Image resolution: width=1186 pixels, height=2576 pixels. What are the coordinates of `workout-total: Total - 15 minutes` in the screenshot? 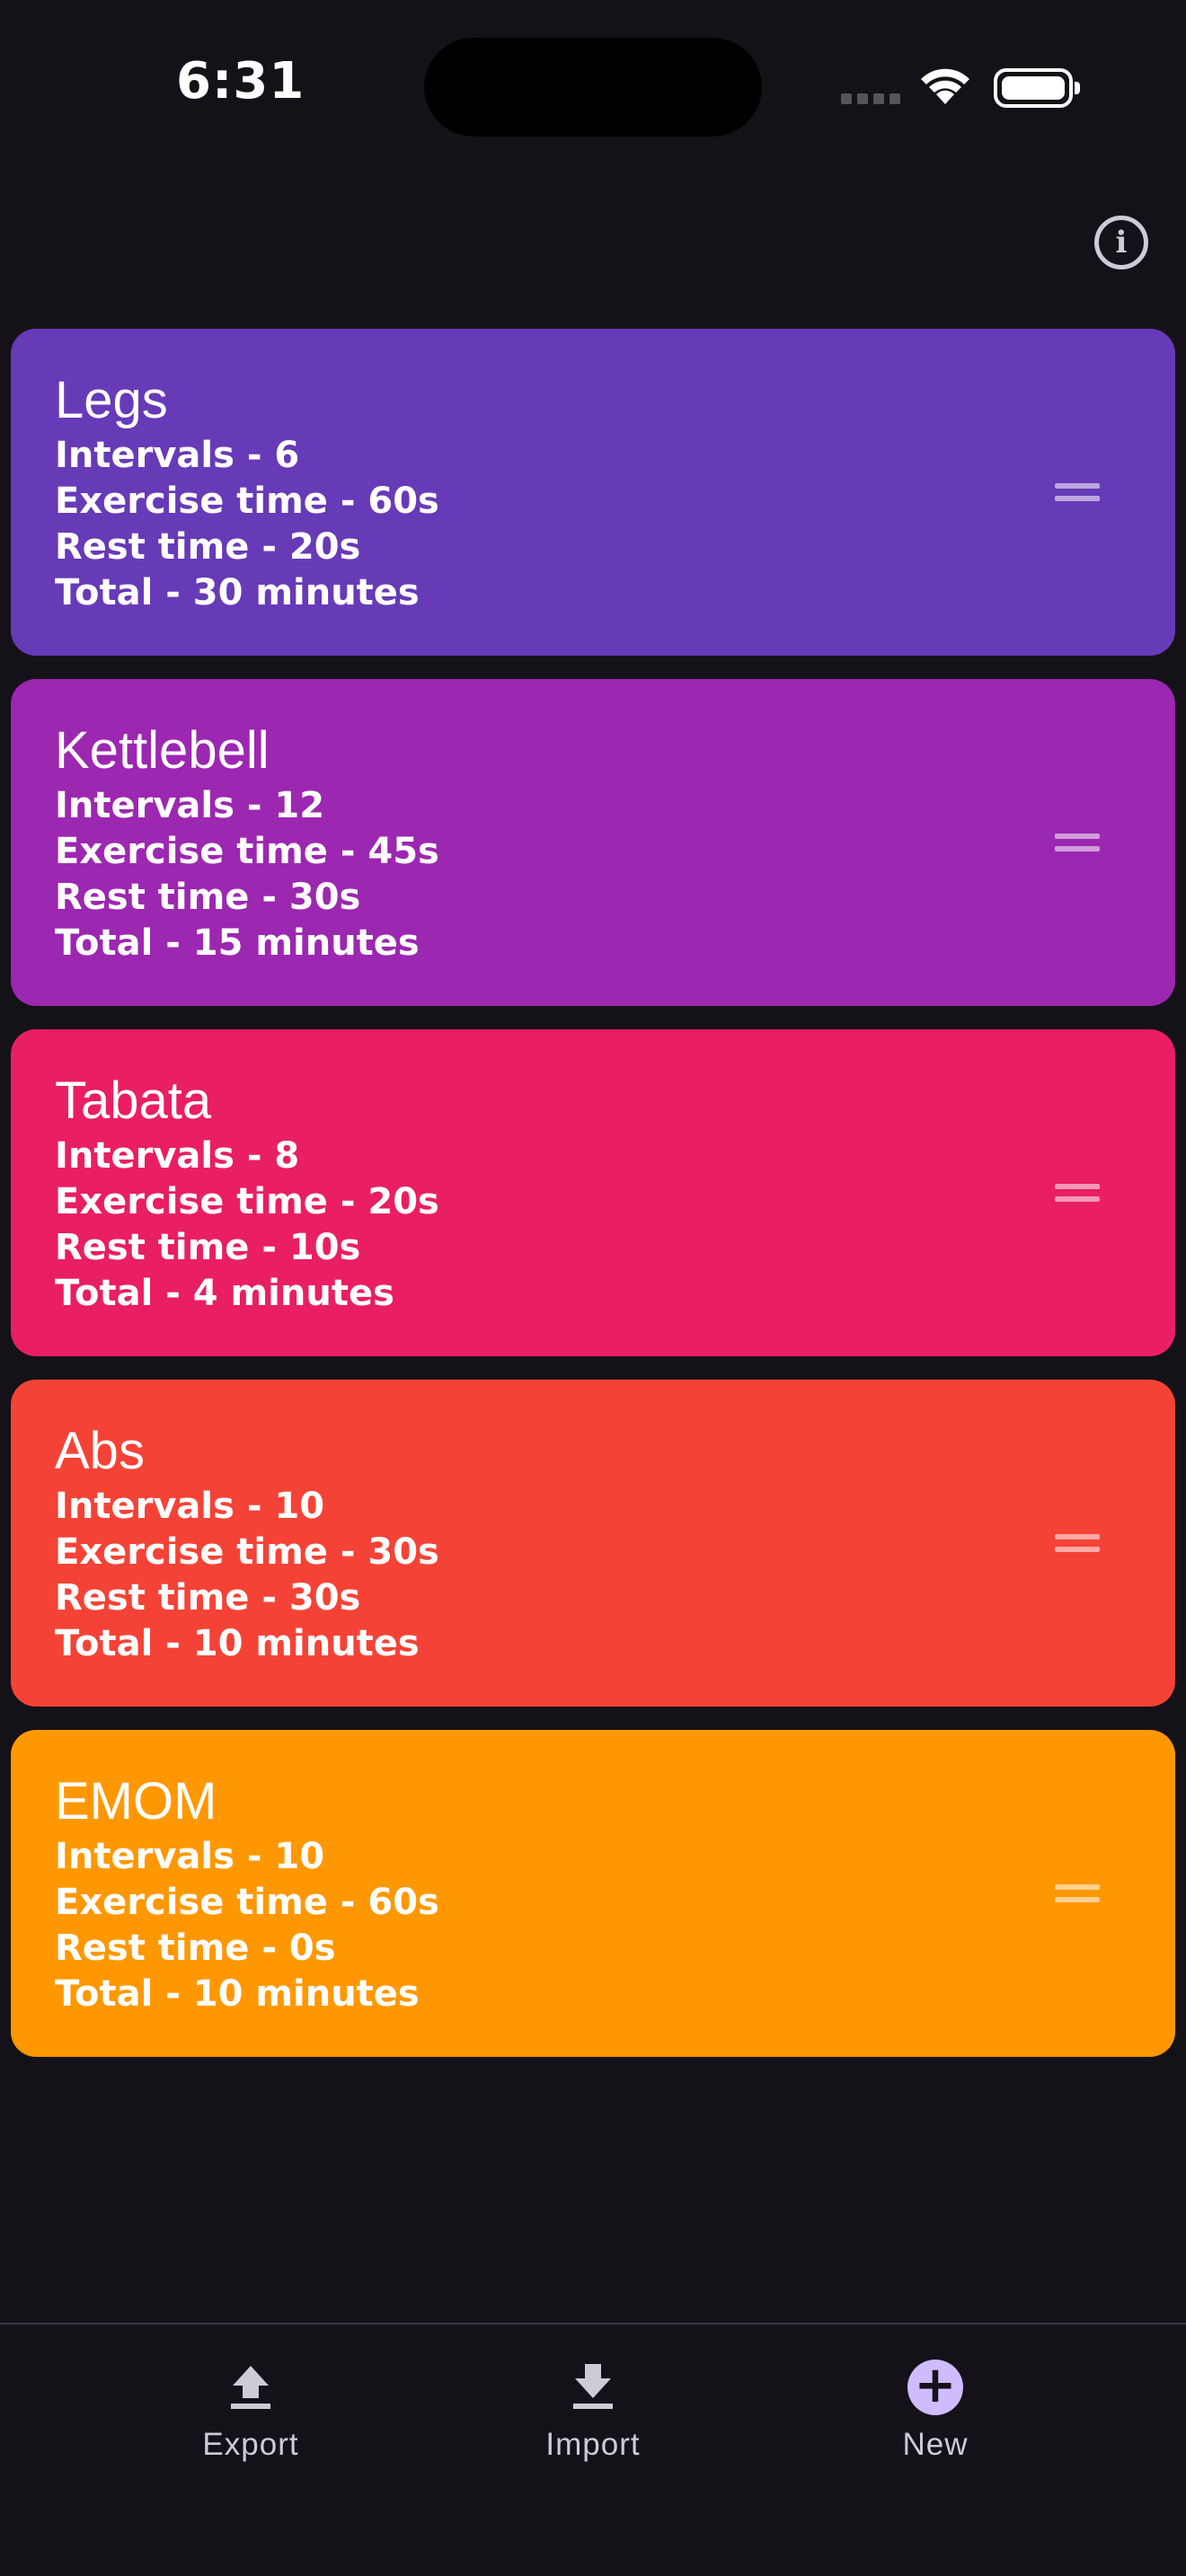 It's located at (237, 943).